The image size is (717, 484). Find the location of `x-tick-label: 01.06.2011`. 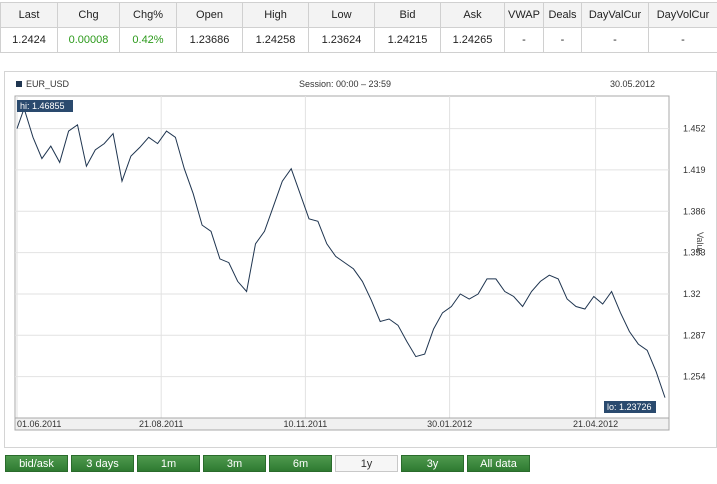

x-tick-label: 01.06.2011 is located at coordinates (39, 424).